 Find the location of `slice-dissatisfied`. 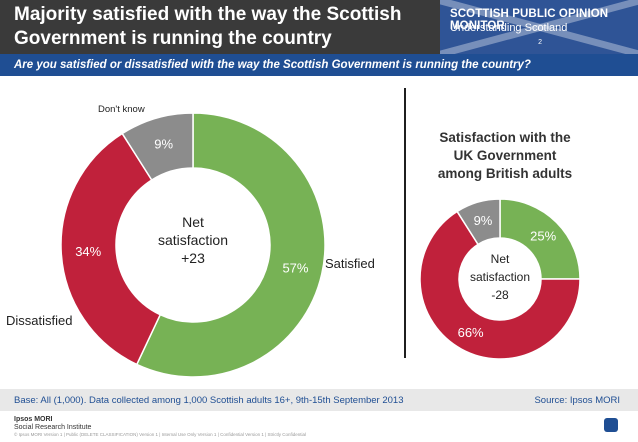

slice-dissatisfied is located at coordinates (111, 249).